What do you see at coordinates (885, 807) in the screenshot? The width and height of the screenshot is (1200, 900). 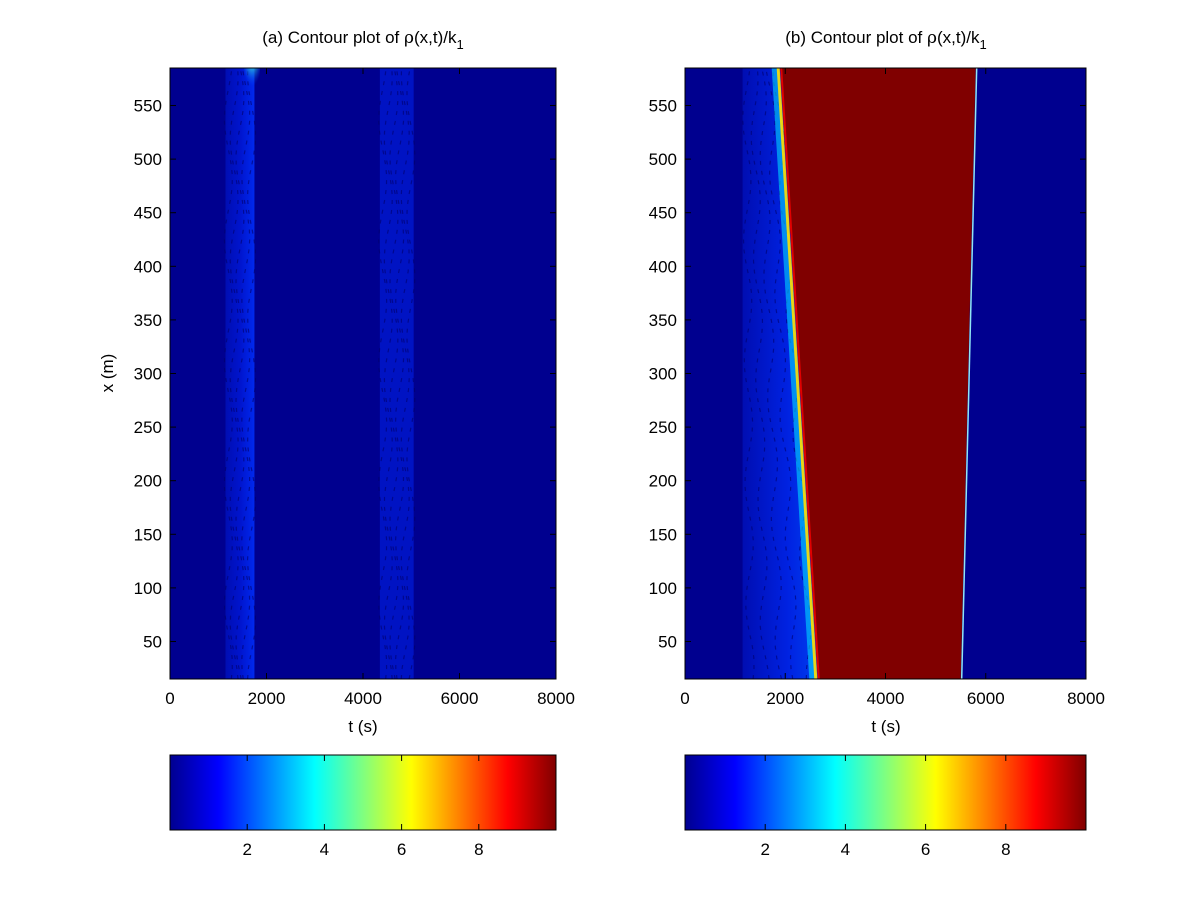 I see `panel-b-colorbar-ticks: 2 4 6 8` at bounding box center [885, 807].